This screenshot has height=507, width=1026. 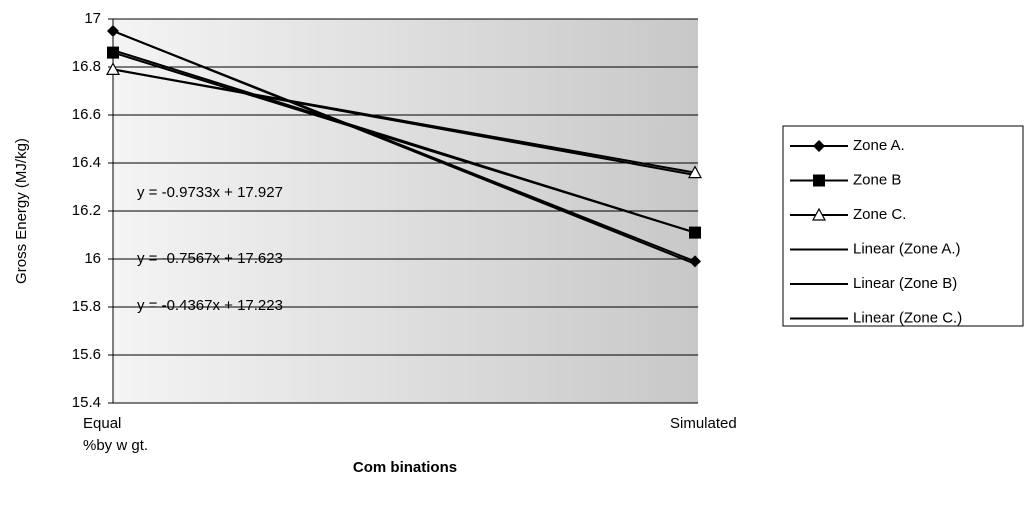 What do you see at coordinates (405, 467) in the screenshot?
I see `x-axis-label: Com binations` at bounding box center [405, 467].